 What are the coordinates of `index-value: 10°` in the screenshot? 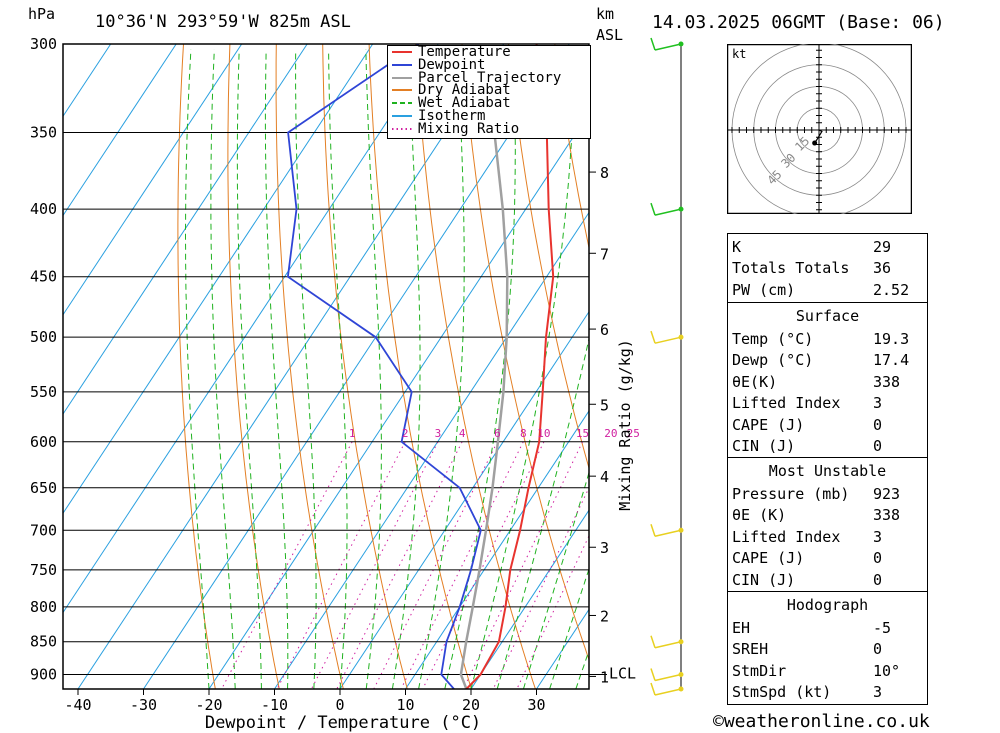 It's located at (887, 670).